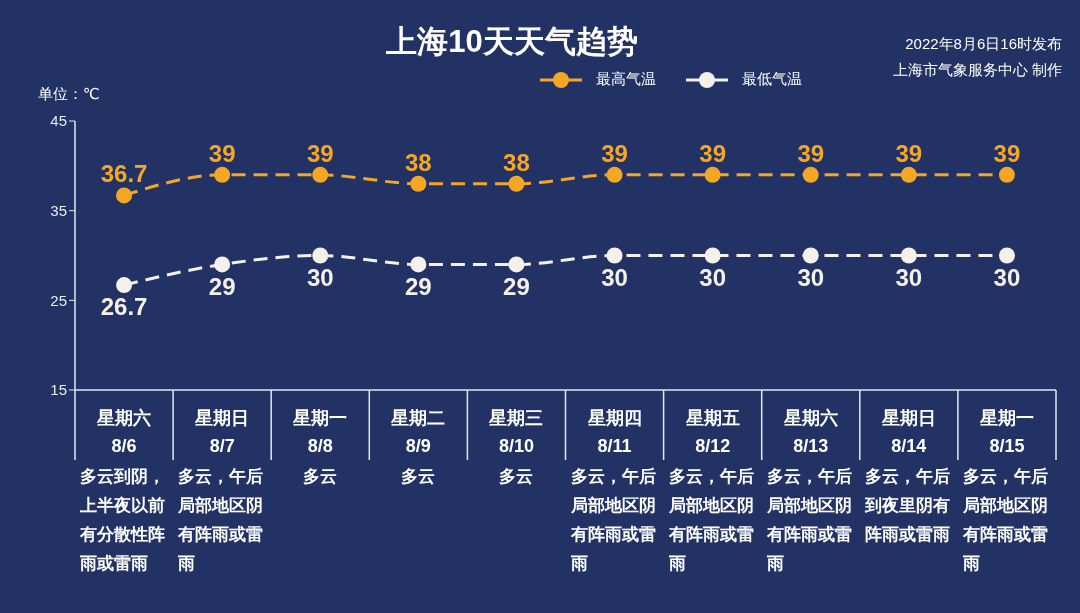 This screenshot has width=1080, height=613. Describe the element at coordinates (772, 79) in the screenshot. I see `legend-label: 最低气温` at that location.